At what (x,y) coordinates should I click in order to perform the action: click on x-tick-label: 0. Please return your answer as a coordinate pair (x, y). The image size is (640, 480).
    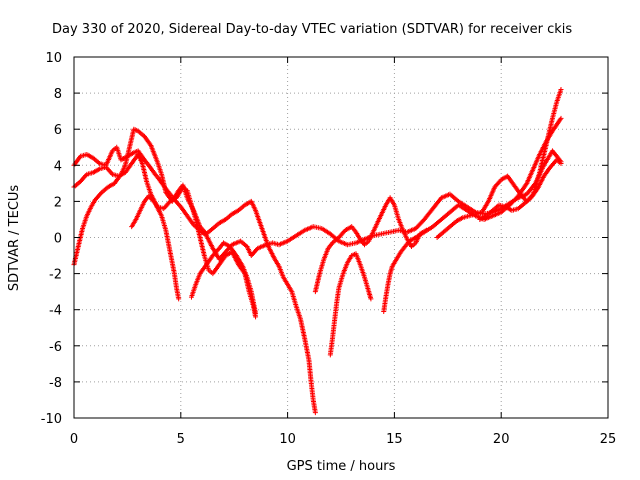
    Looking at the image, I should click on (74, 439).